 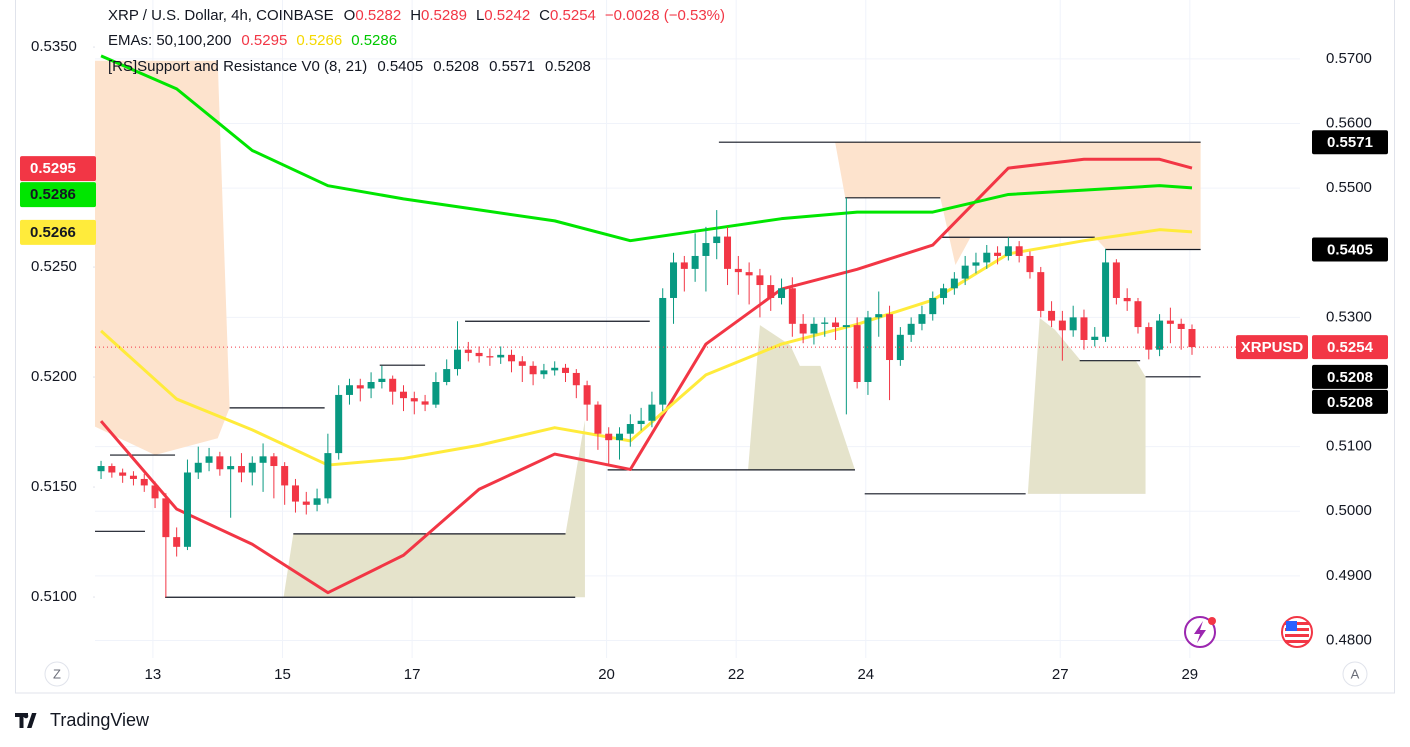 I want to click on auto-scale-label: A, so click(x=1355, y=673).